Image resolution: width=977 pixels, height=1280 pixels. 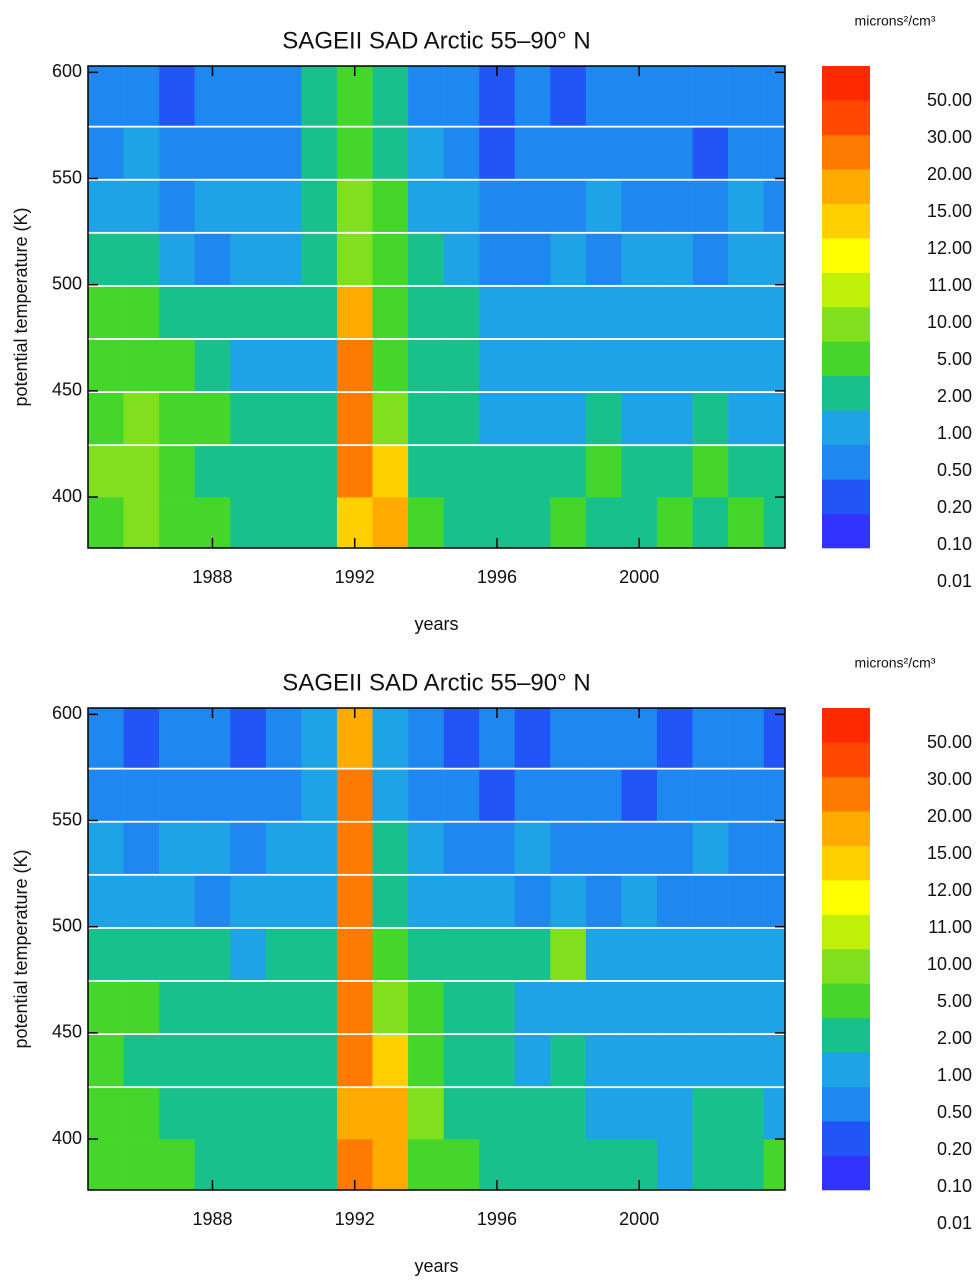 I want to click on colorbar-label: 0.10, so click(x=954, y=544).